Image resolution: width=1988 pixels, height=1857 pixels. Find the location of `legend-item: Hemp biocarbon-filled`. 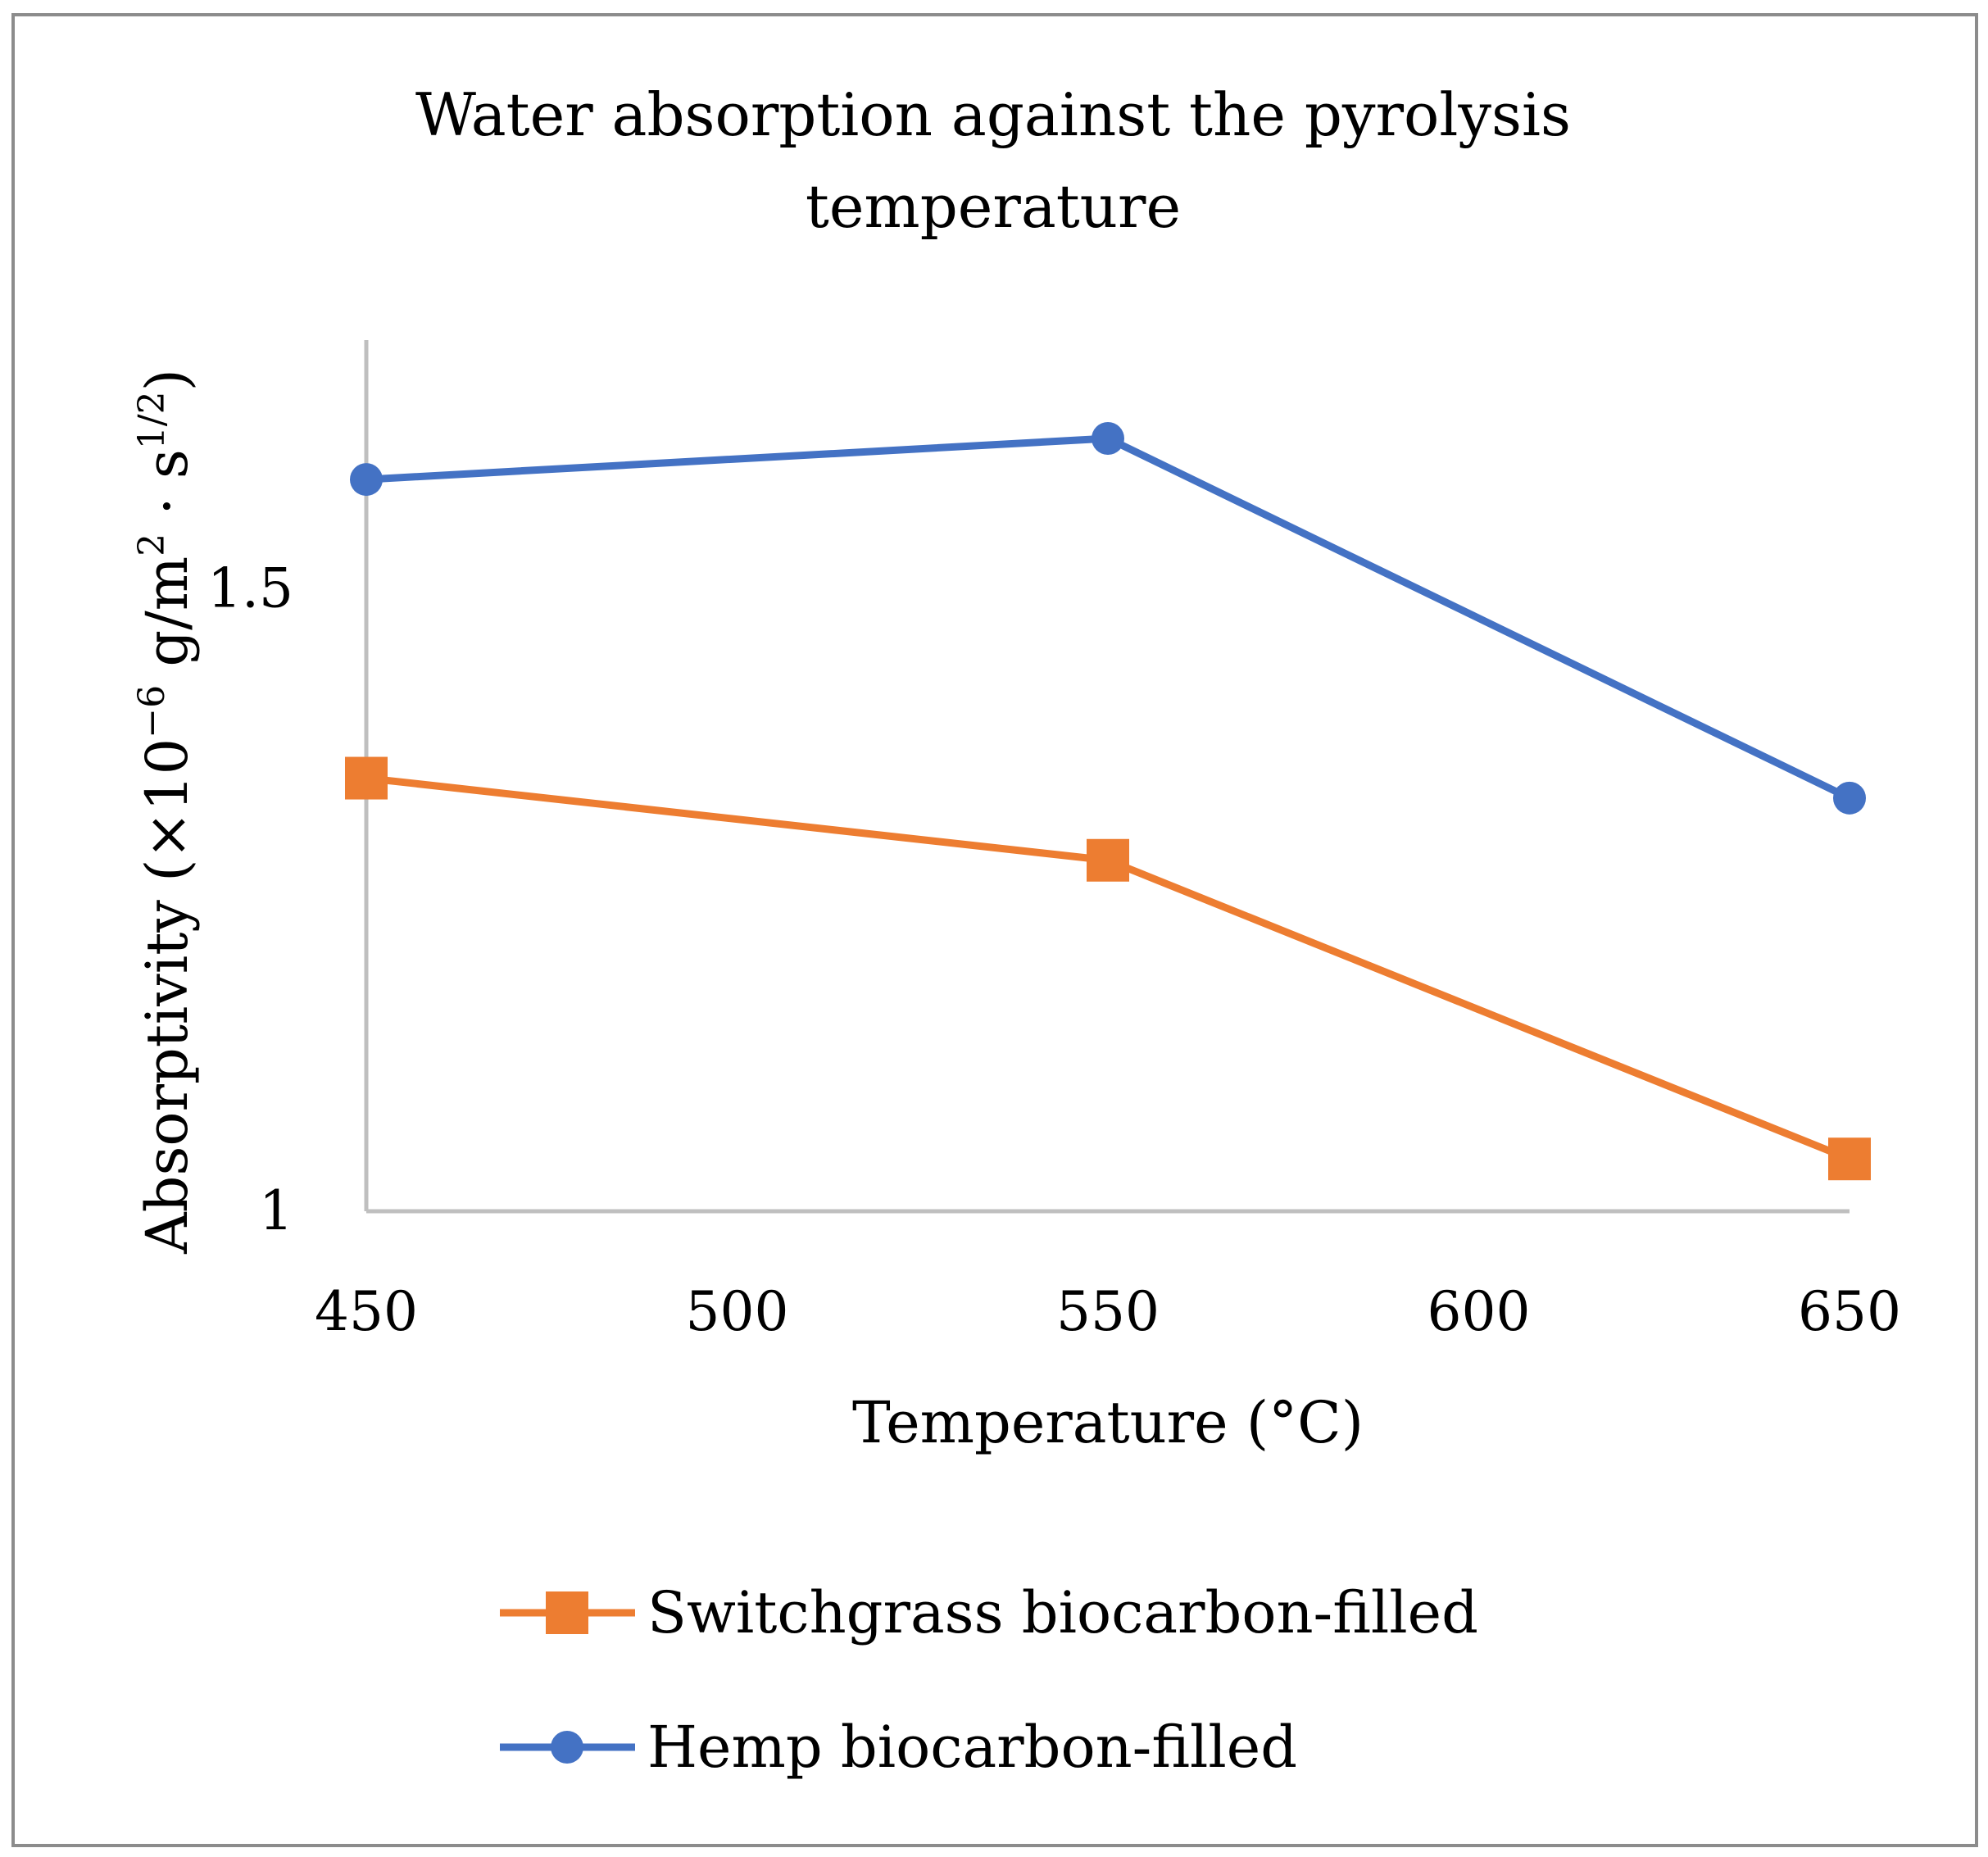

legend-item: Hemp biocarbon-filled is located at coordinates (899, 1747).